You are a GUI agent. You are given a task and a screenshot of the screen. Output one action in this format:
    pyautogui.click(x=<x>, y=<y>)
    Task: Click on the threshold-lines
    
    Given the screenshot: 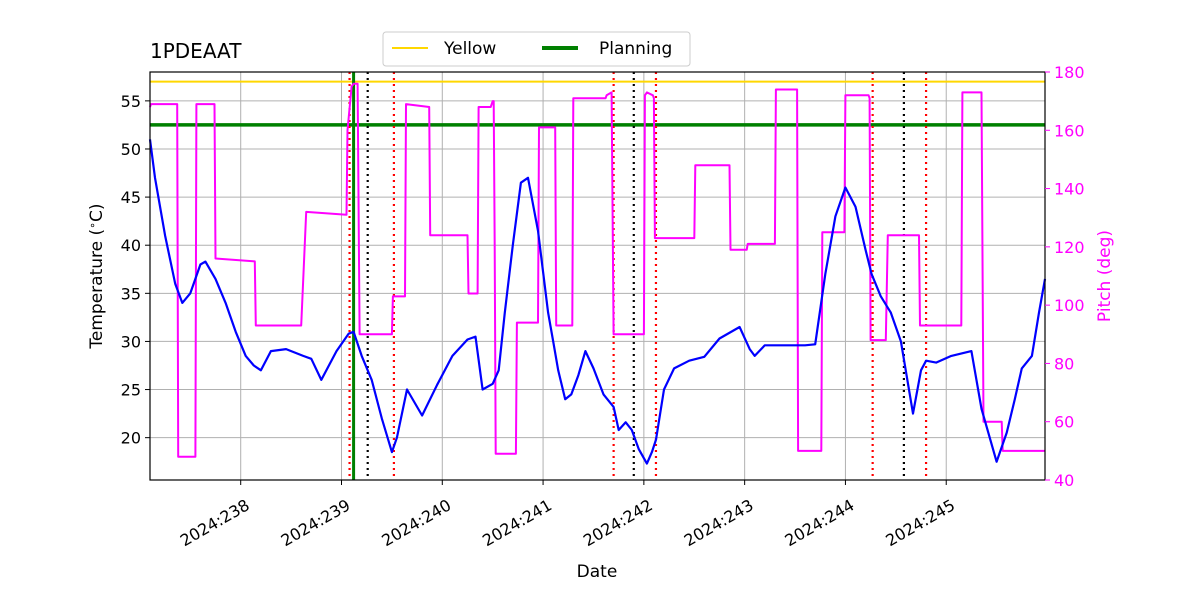 What is the action you would take?
    pyautogui.click(x=597, y=103)
    